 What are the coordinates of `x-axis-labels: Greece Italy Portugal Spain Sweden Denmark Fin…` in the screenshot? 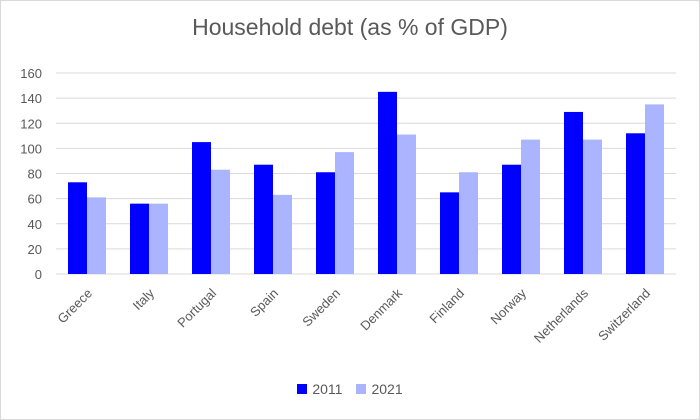 It's located at (353, 315).